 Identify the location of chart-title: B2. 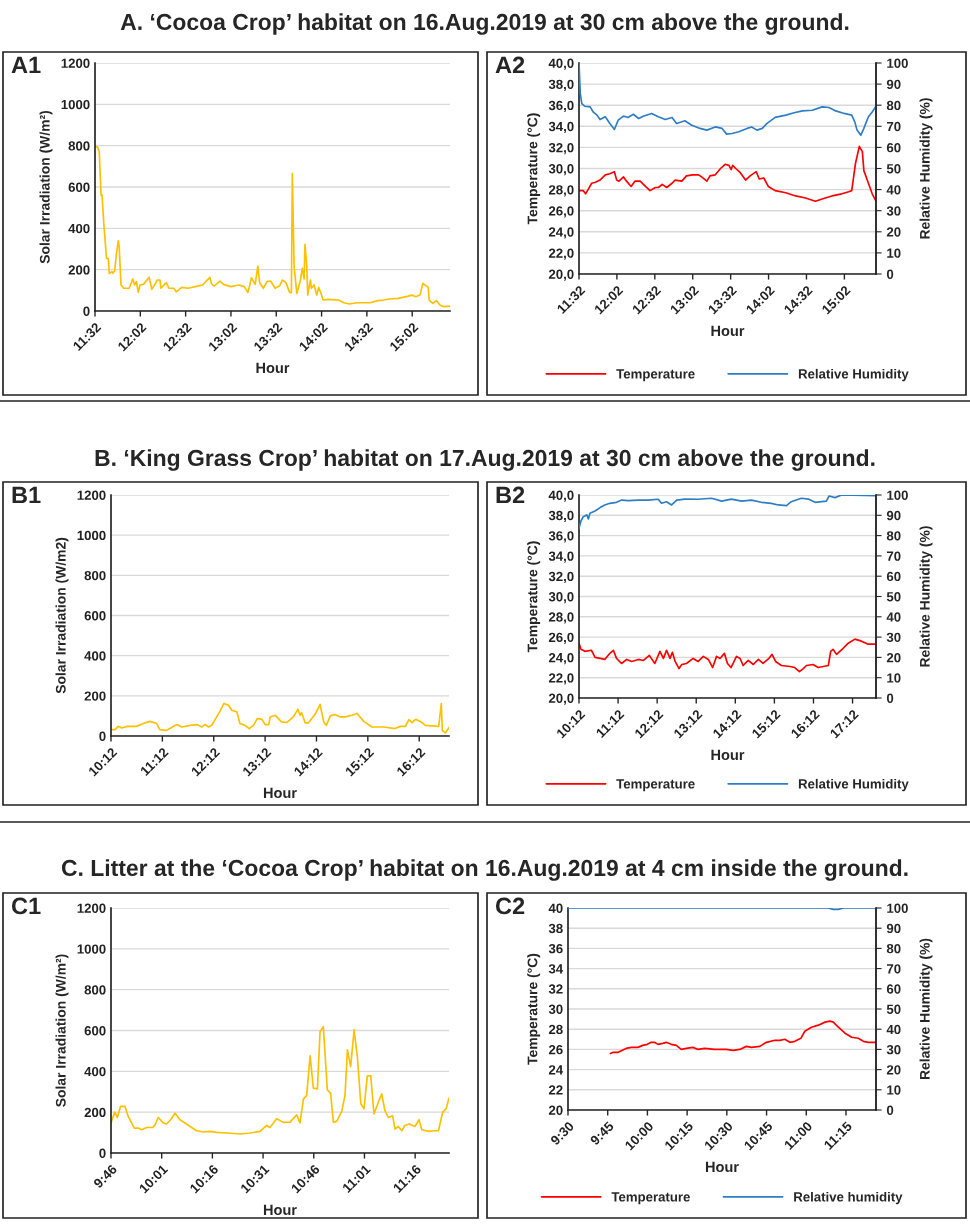
(510, 495).